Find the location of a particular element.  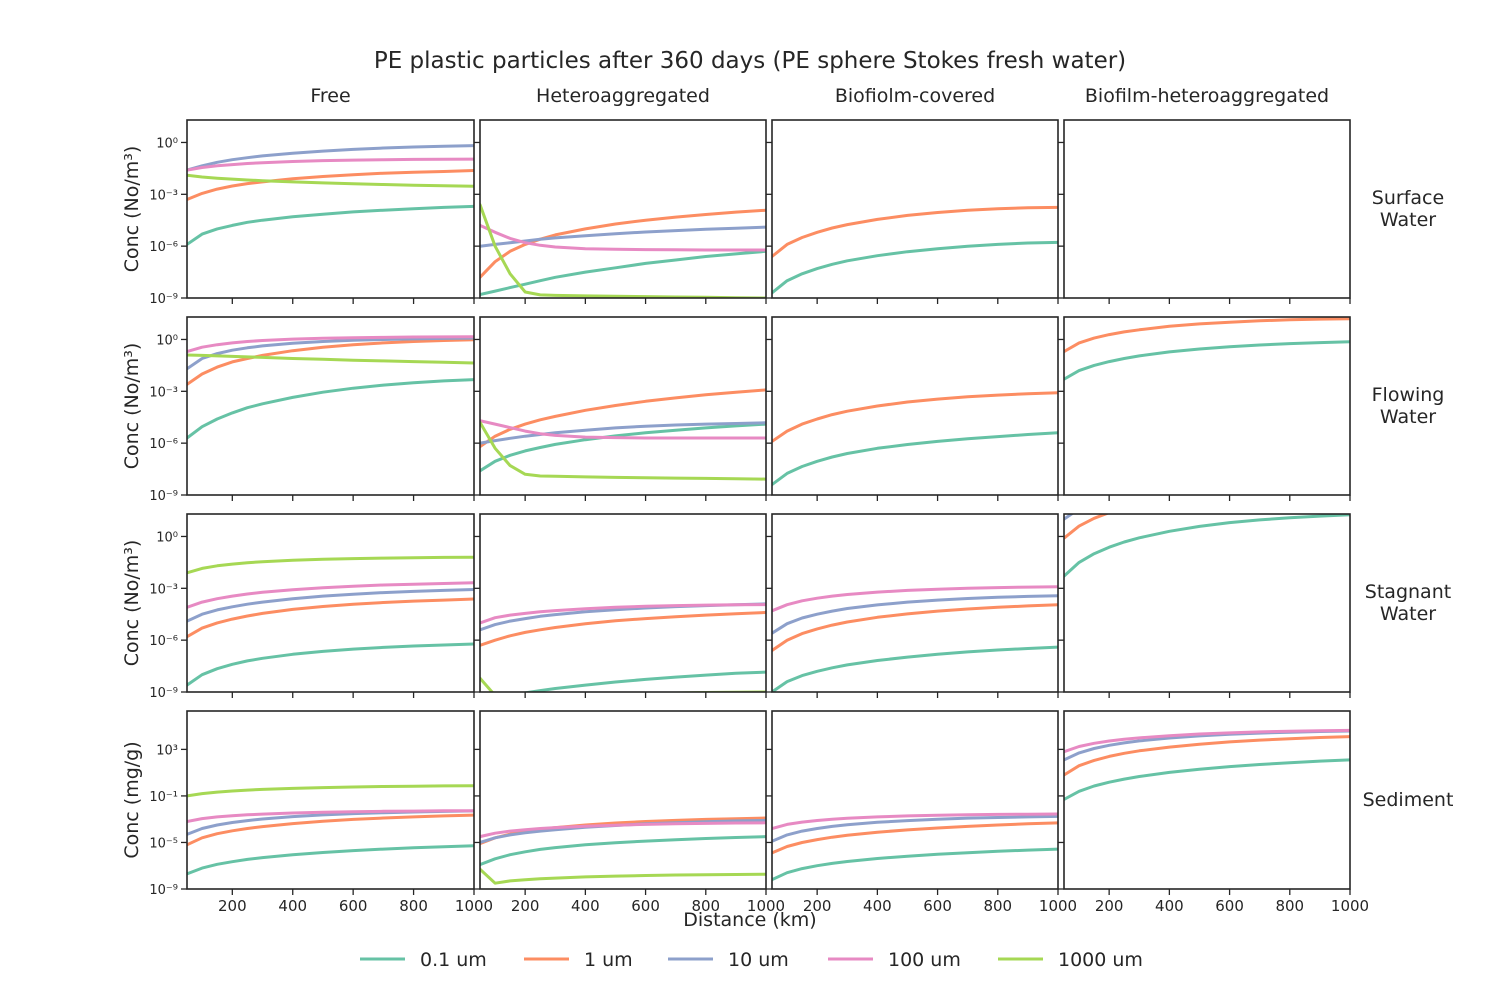

legend-item: 100 um is located at coordinates (894, 960).